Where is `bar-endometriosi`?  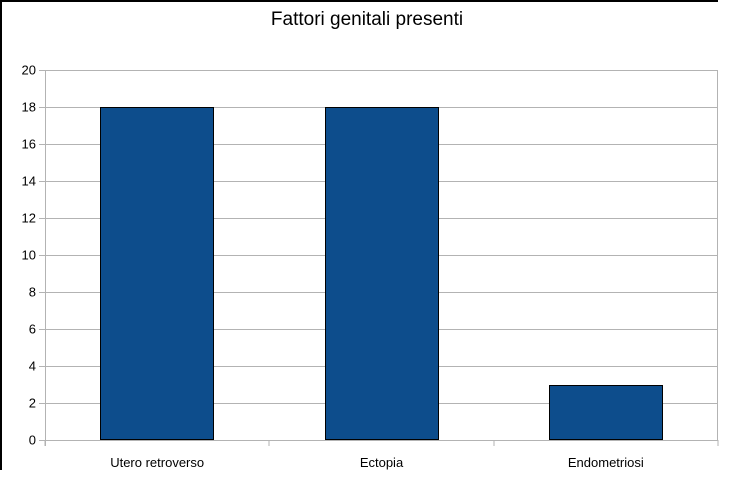
bar-endometriosi is located at coordinates (605, 412).